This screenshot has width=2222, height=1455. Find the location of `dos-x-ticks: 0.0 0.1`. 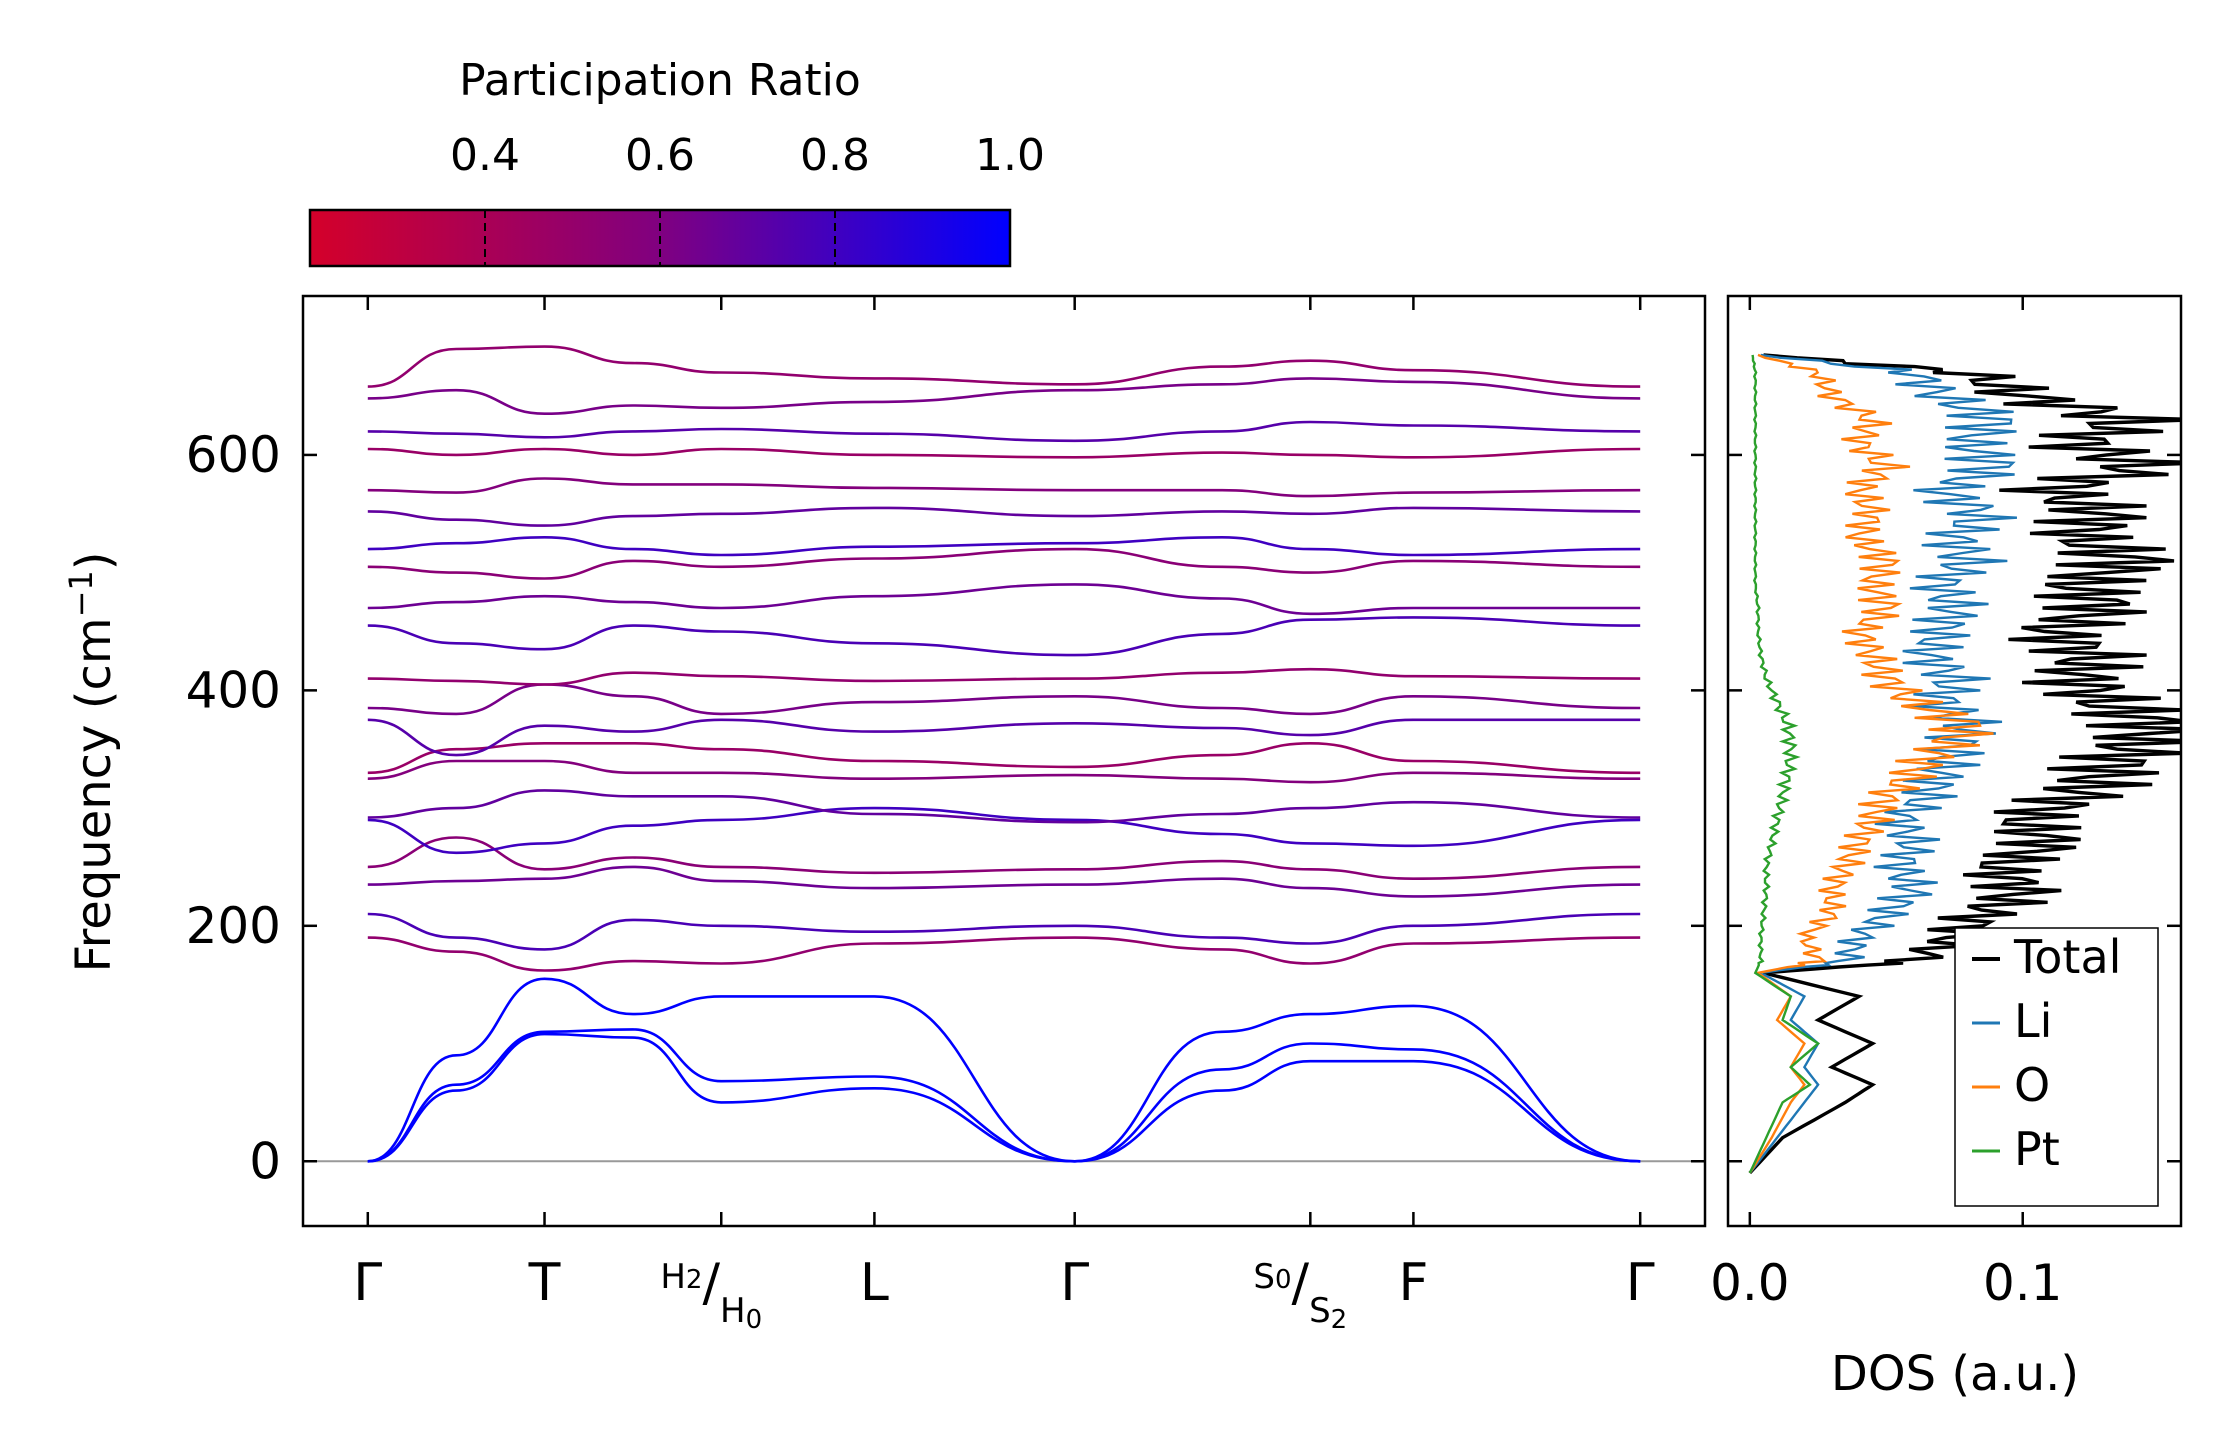

dos-x-ticks: 0.0 0.1 is located at coordinates (1886, 804).